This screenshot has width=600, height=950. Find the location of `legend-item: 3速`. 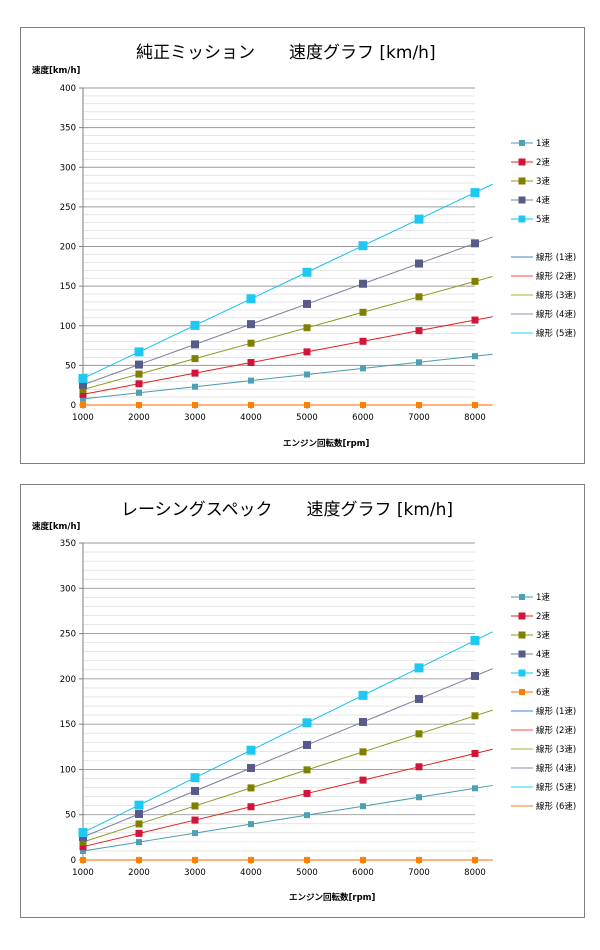

legend-item: 3速 is located at coordinates (530, 636).